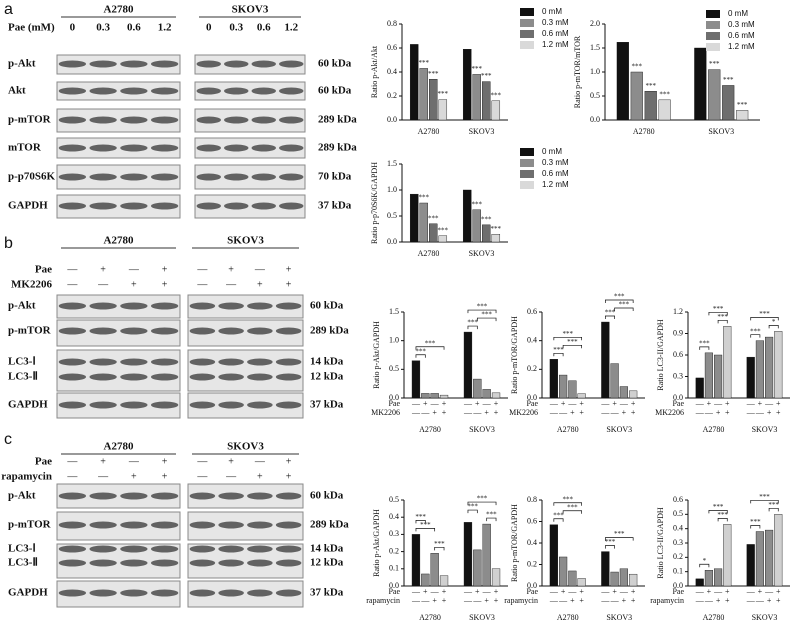 The width and height of the screenshot is (798, 624). What do you see at coordinates (26, 477) in the screenshot?
I see `treatment-label: rapamycin` at bounding box center [26, 477].